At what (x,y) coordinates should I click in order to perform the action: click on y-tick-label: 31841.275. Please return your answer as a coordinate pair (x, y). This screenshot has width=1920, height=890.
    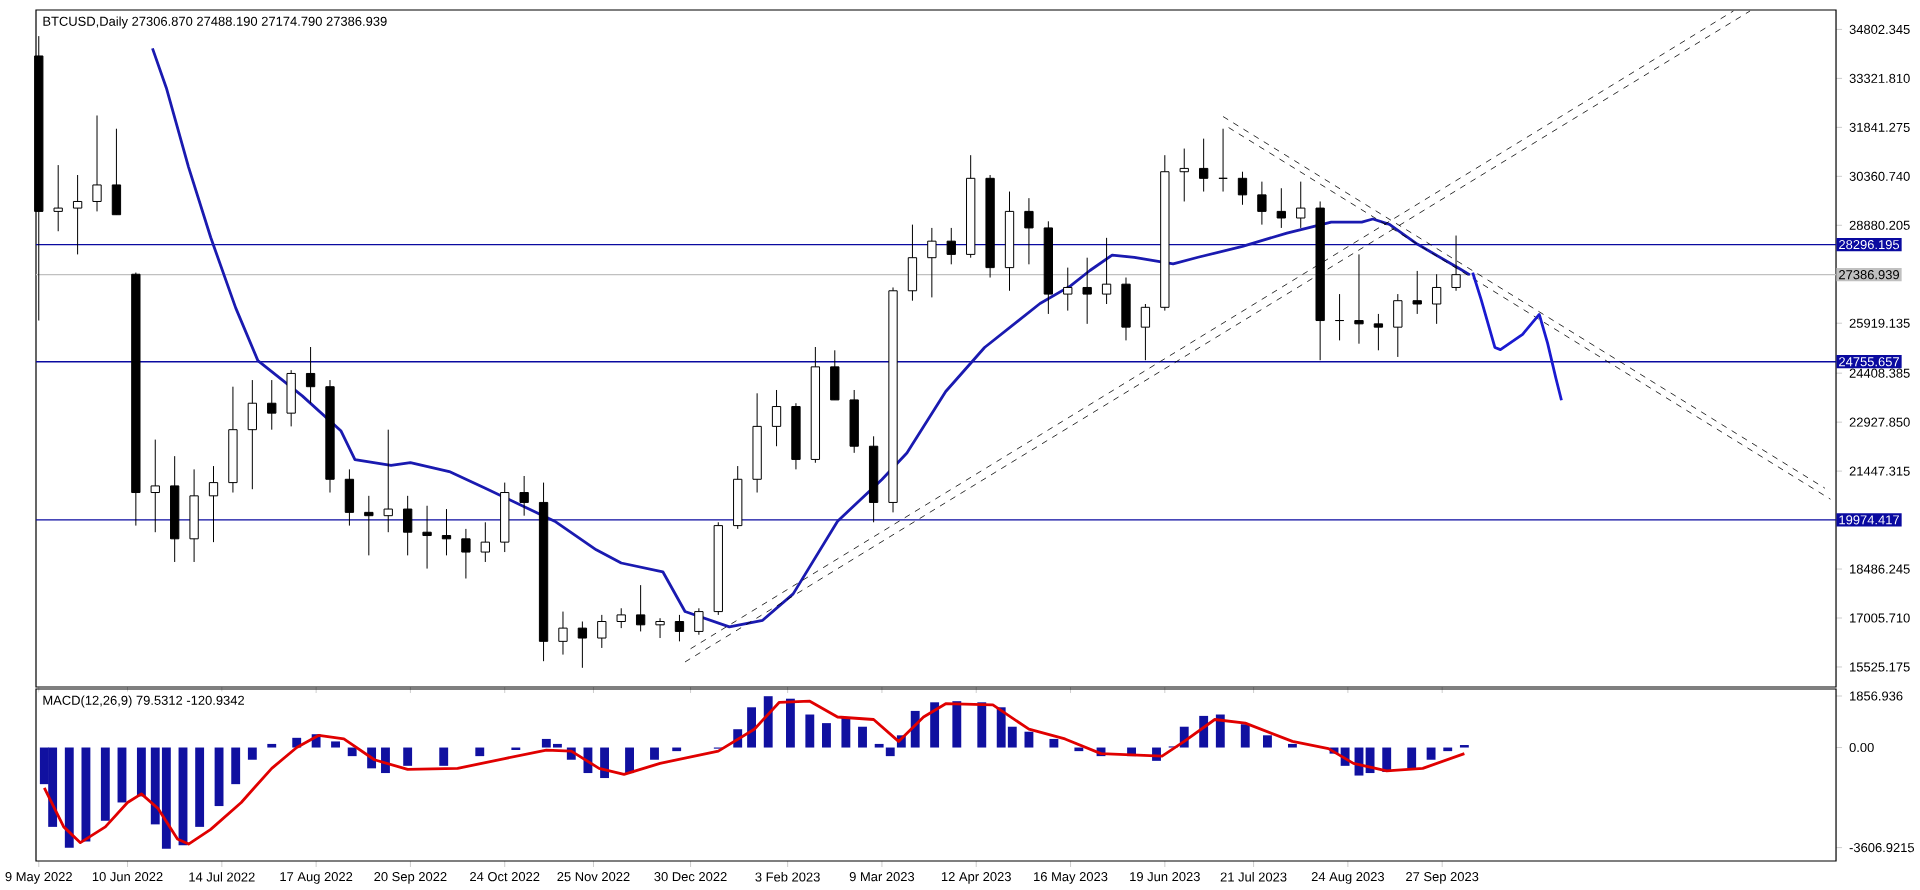
    Looking at the image, I should click on (1879, 127).